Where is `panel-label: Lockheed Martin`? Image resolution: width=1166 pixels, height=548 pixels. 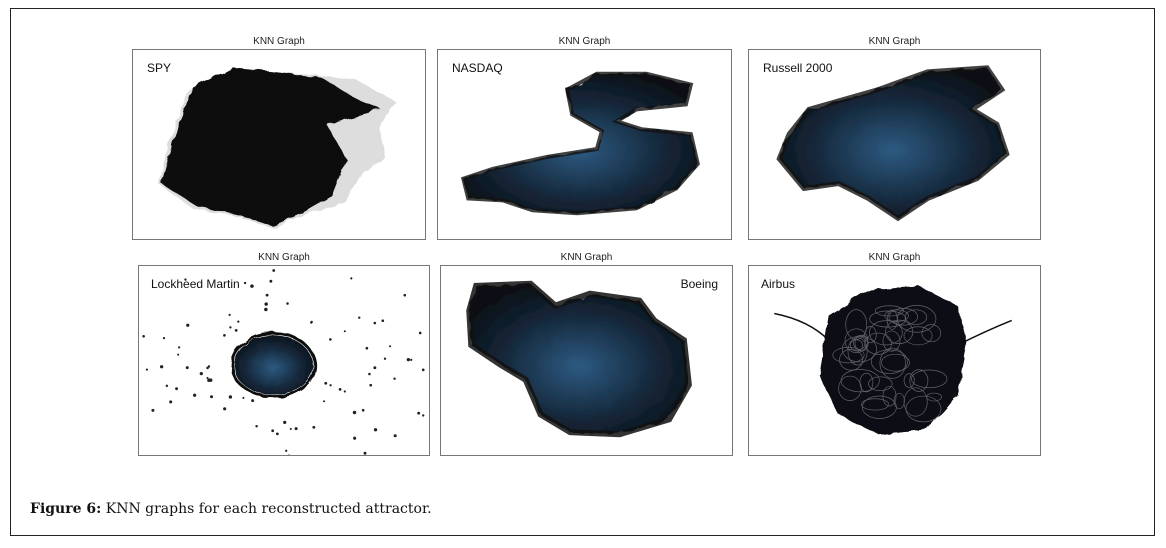 panel-label: Lockheed Martin is located at coordinates (195, 284).